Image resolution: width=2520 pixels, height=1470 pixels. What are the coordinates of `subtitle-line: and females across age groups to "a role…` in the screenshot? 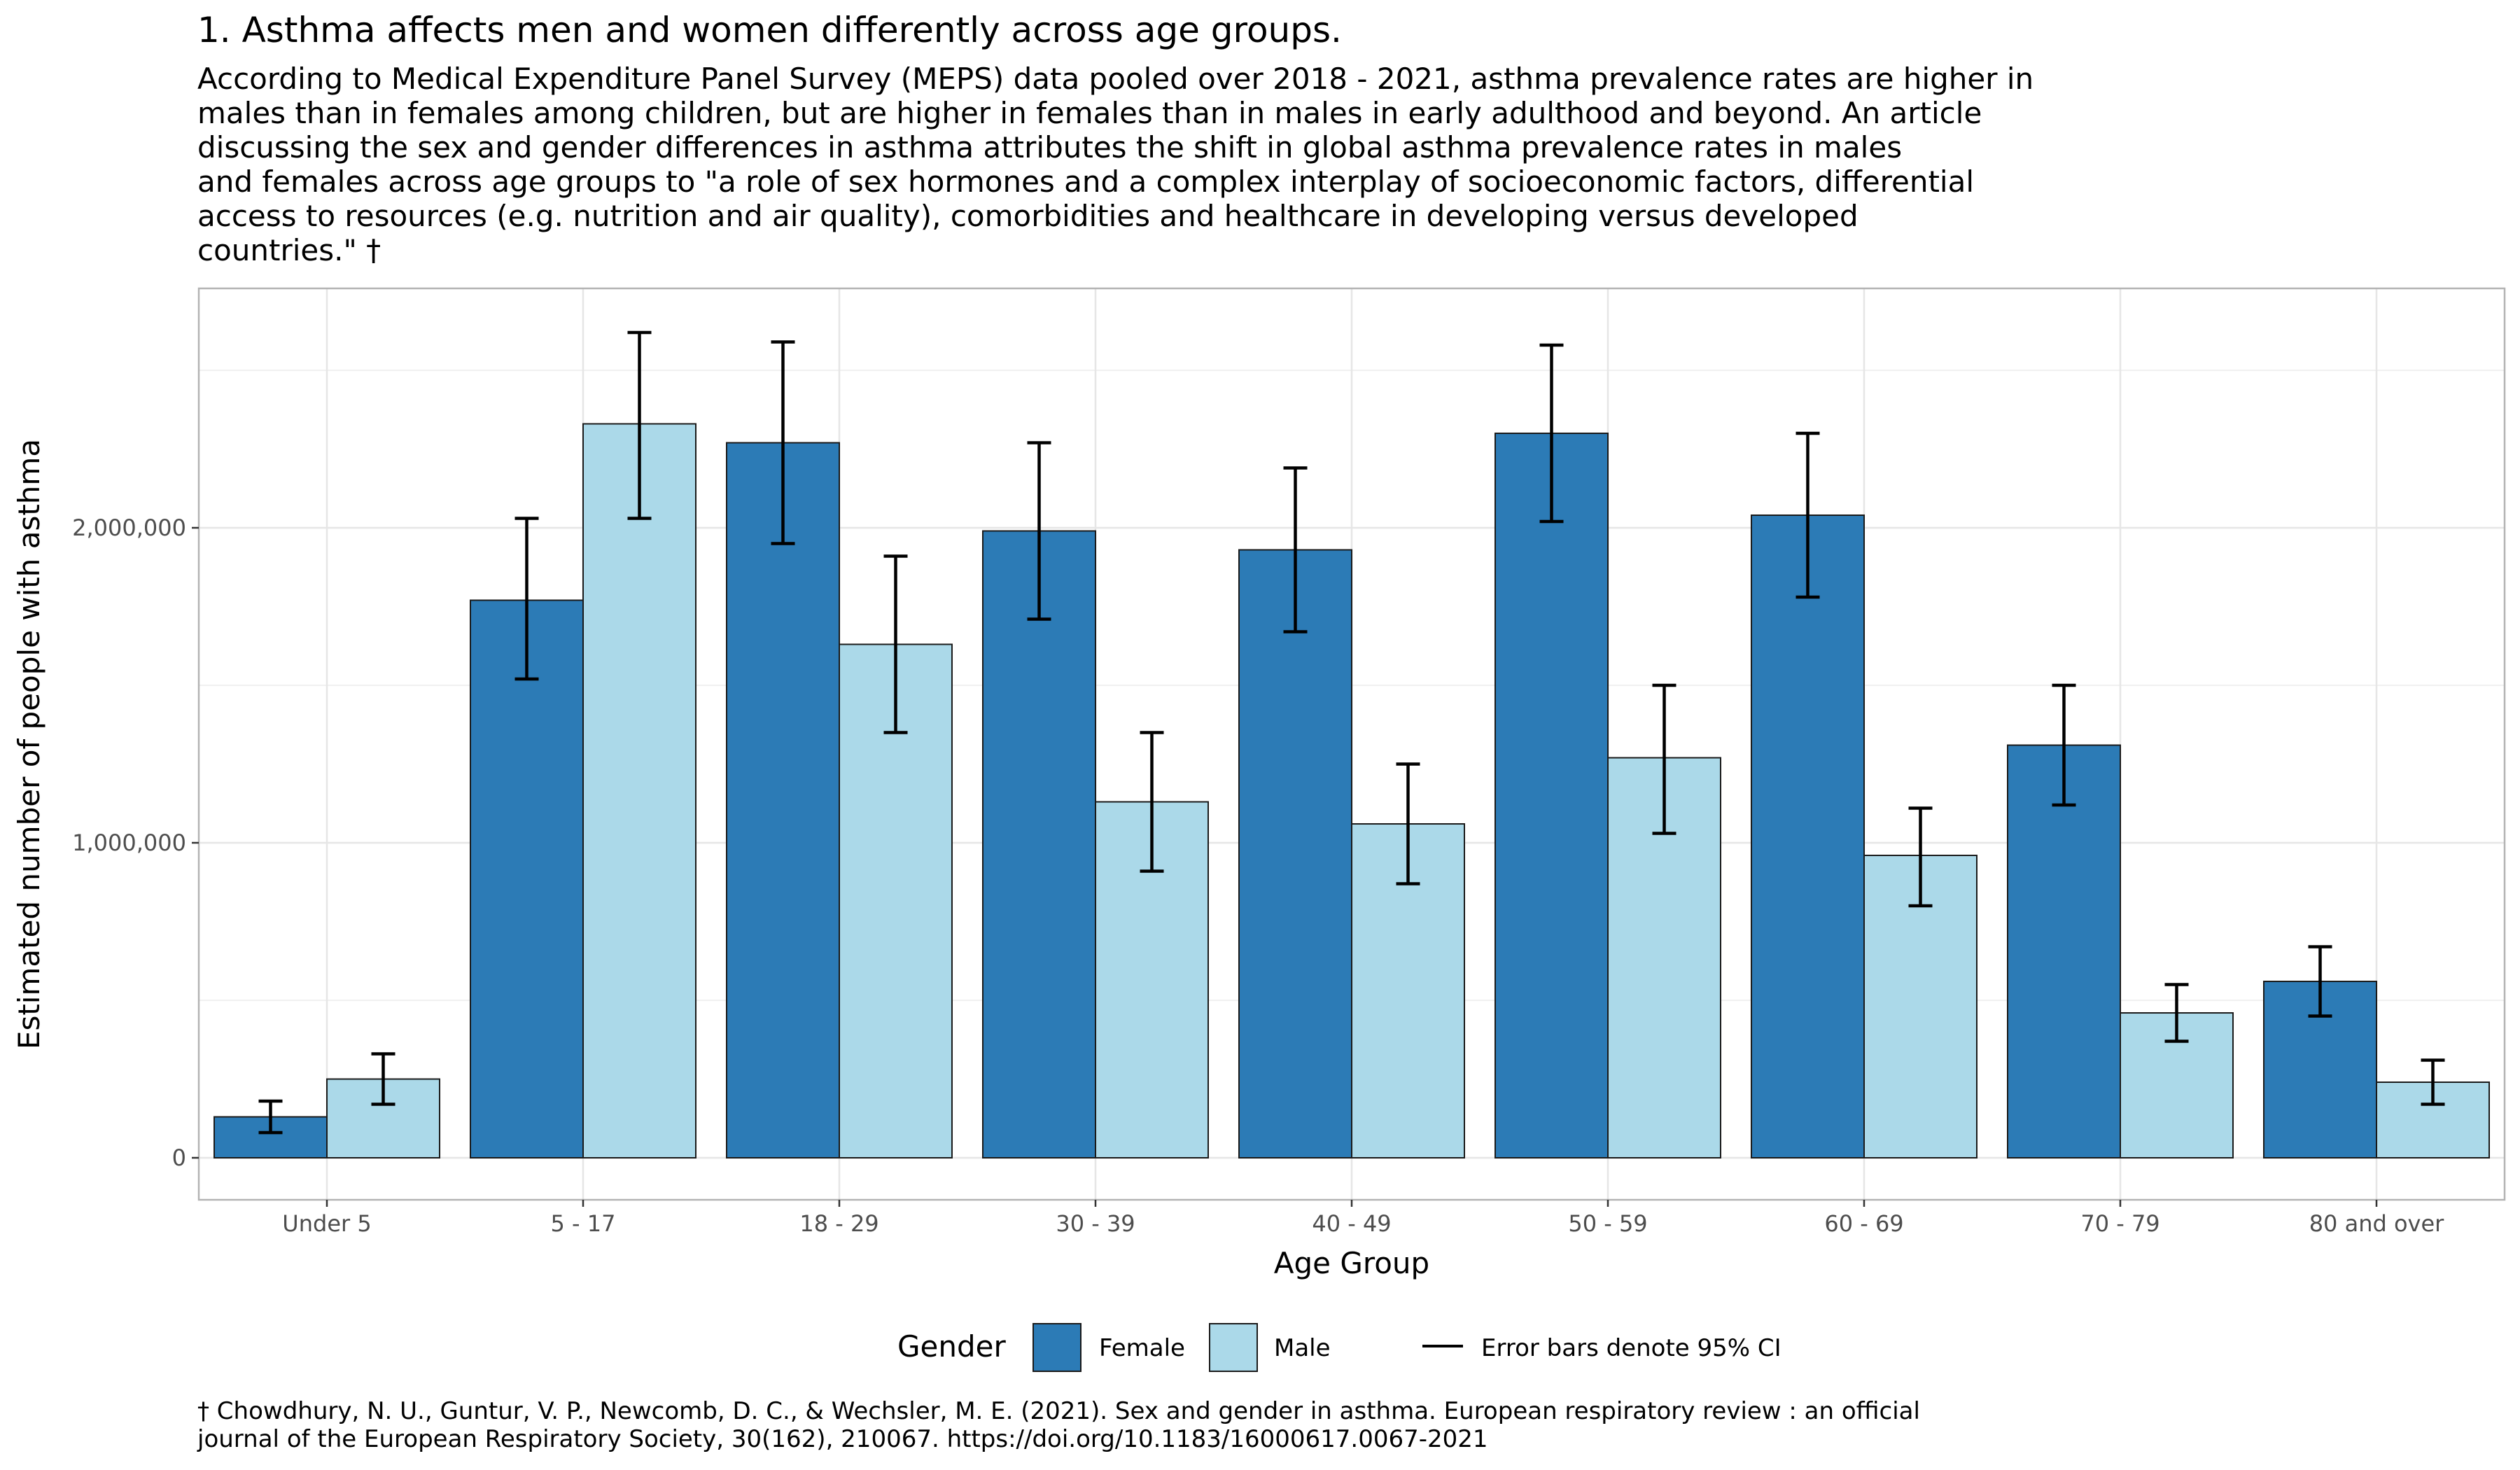 It's located at (1086, 181).